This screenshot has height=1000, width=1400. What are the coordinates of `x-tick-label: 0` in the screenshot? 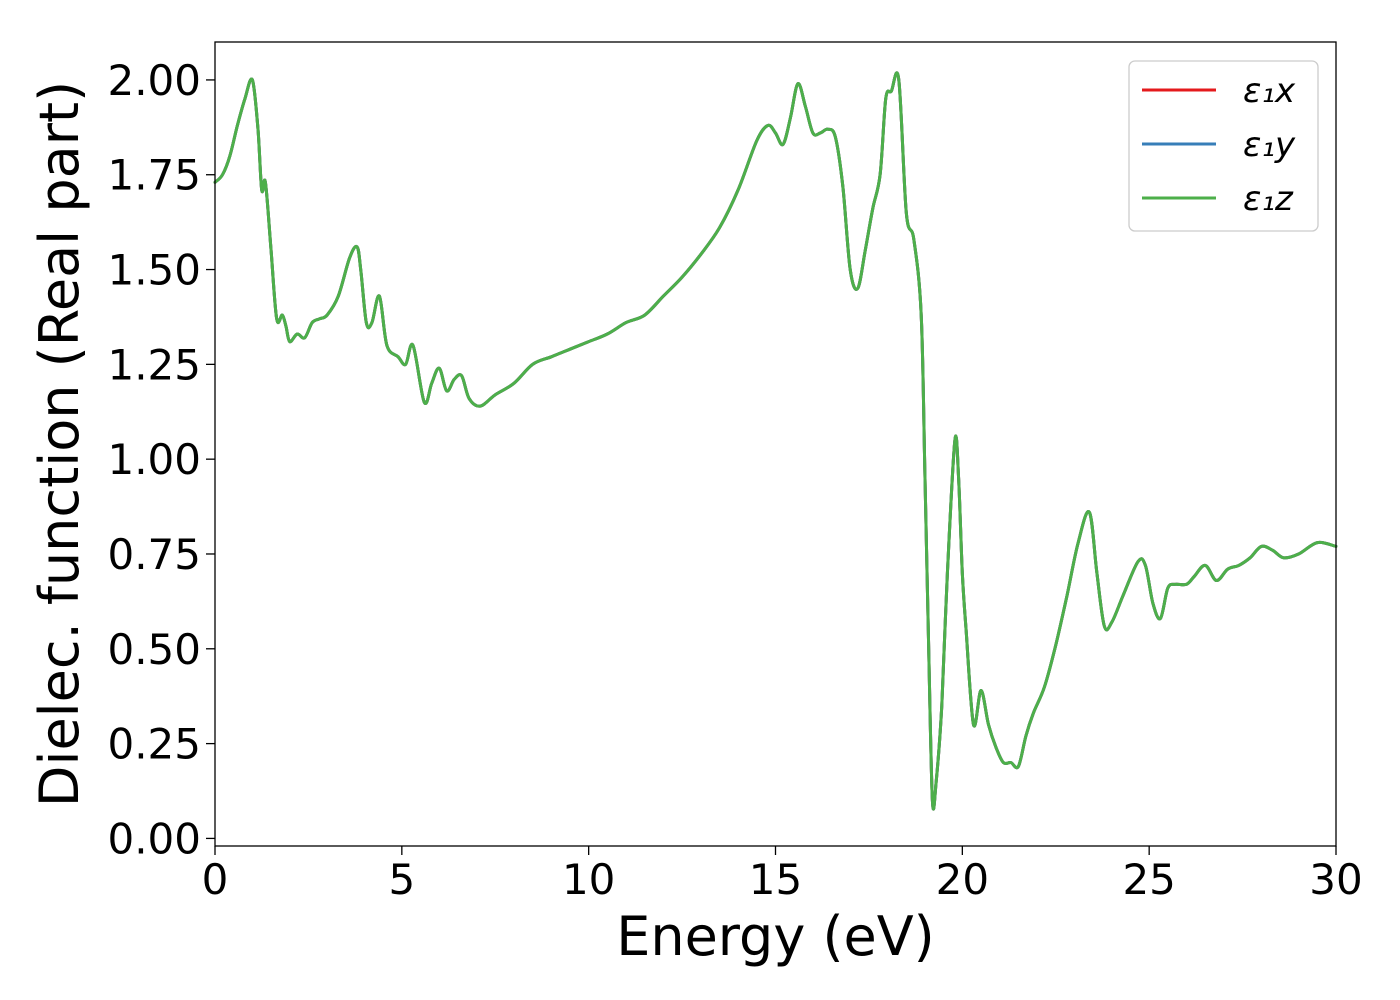 It's located at (215, 879).